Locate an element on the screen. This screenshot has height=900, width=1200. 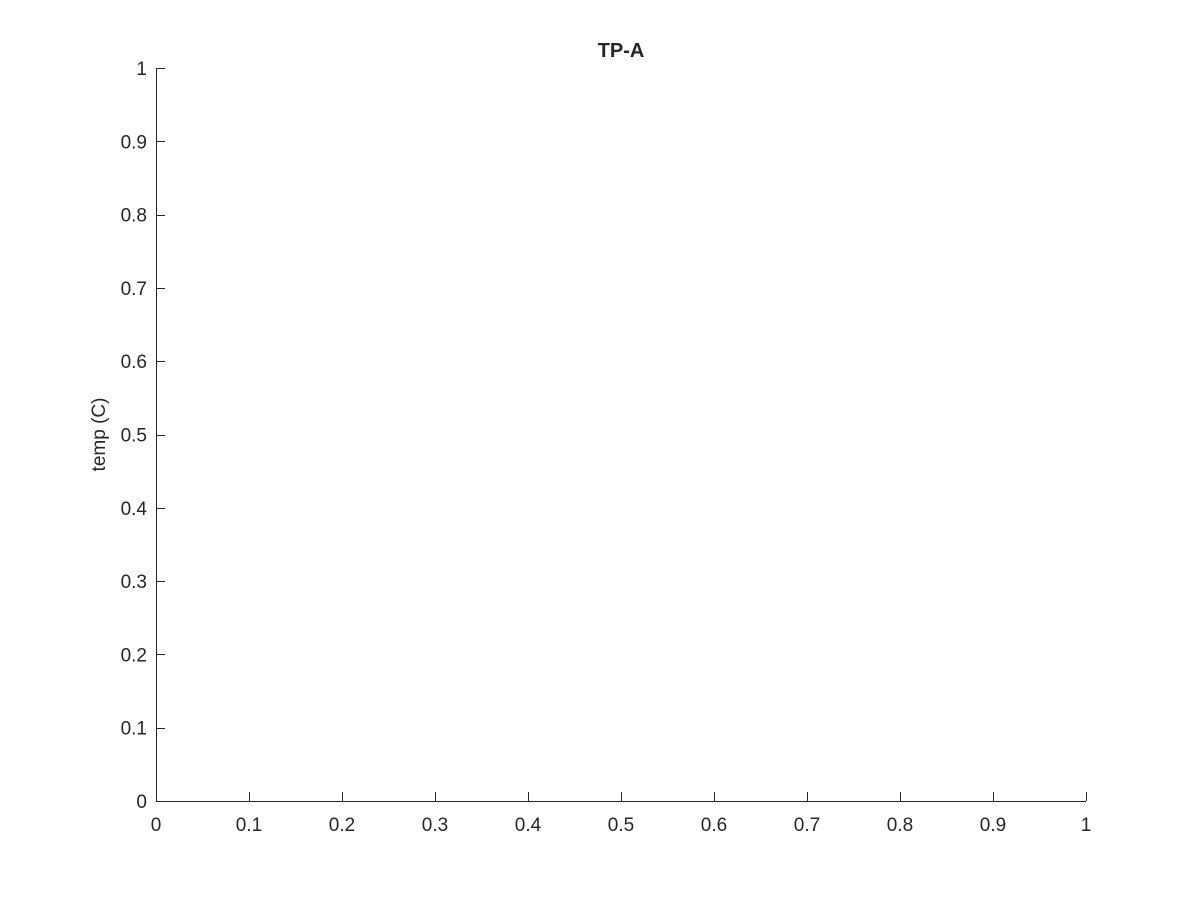
x-tick-label: 0.9 is located at coordinates (993, 825).